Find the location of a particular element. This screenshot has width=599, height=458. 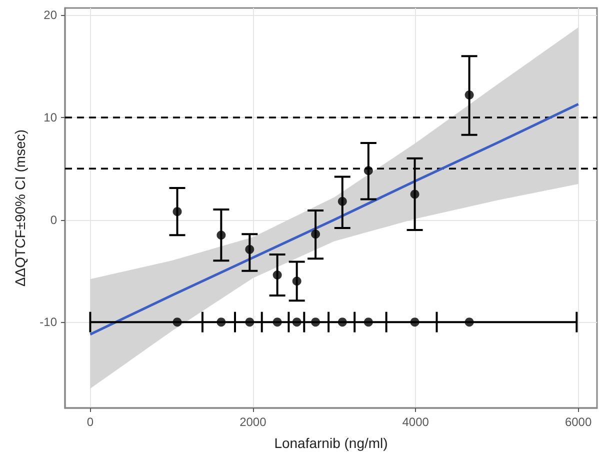

x-tick-label: 2000 is located at coordinates (253, 422).